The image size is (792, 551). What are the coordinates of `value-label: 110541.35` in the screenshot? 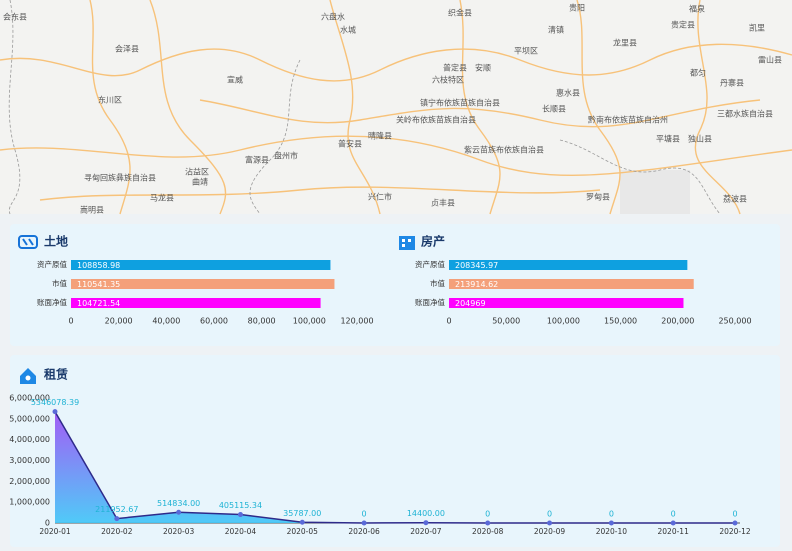 It's located at (98, 284).